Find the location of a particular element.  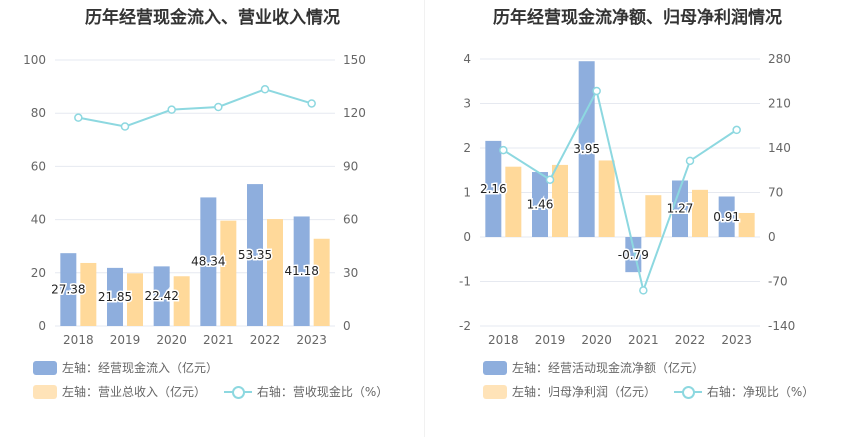

legend-item-net-cash-ratio: 右轴：净现比（%） is located at coordinates (744, 391).